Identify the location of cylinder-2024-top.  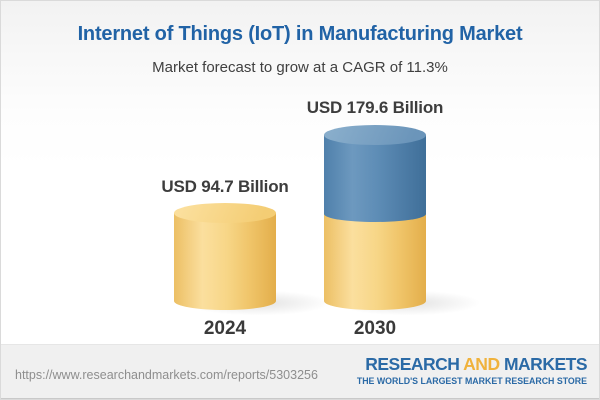
(225, 213).